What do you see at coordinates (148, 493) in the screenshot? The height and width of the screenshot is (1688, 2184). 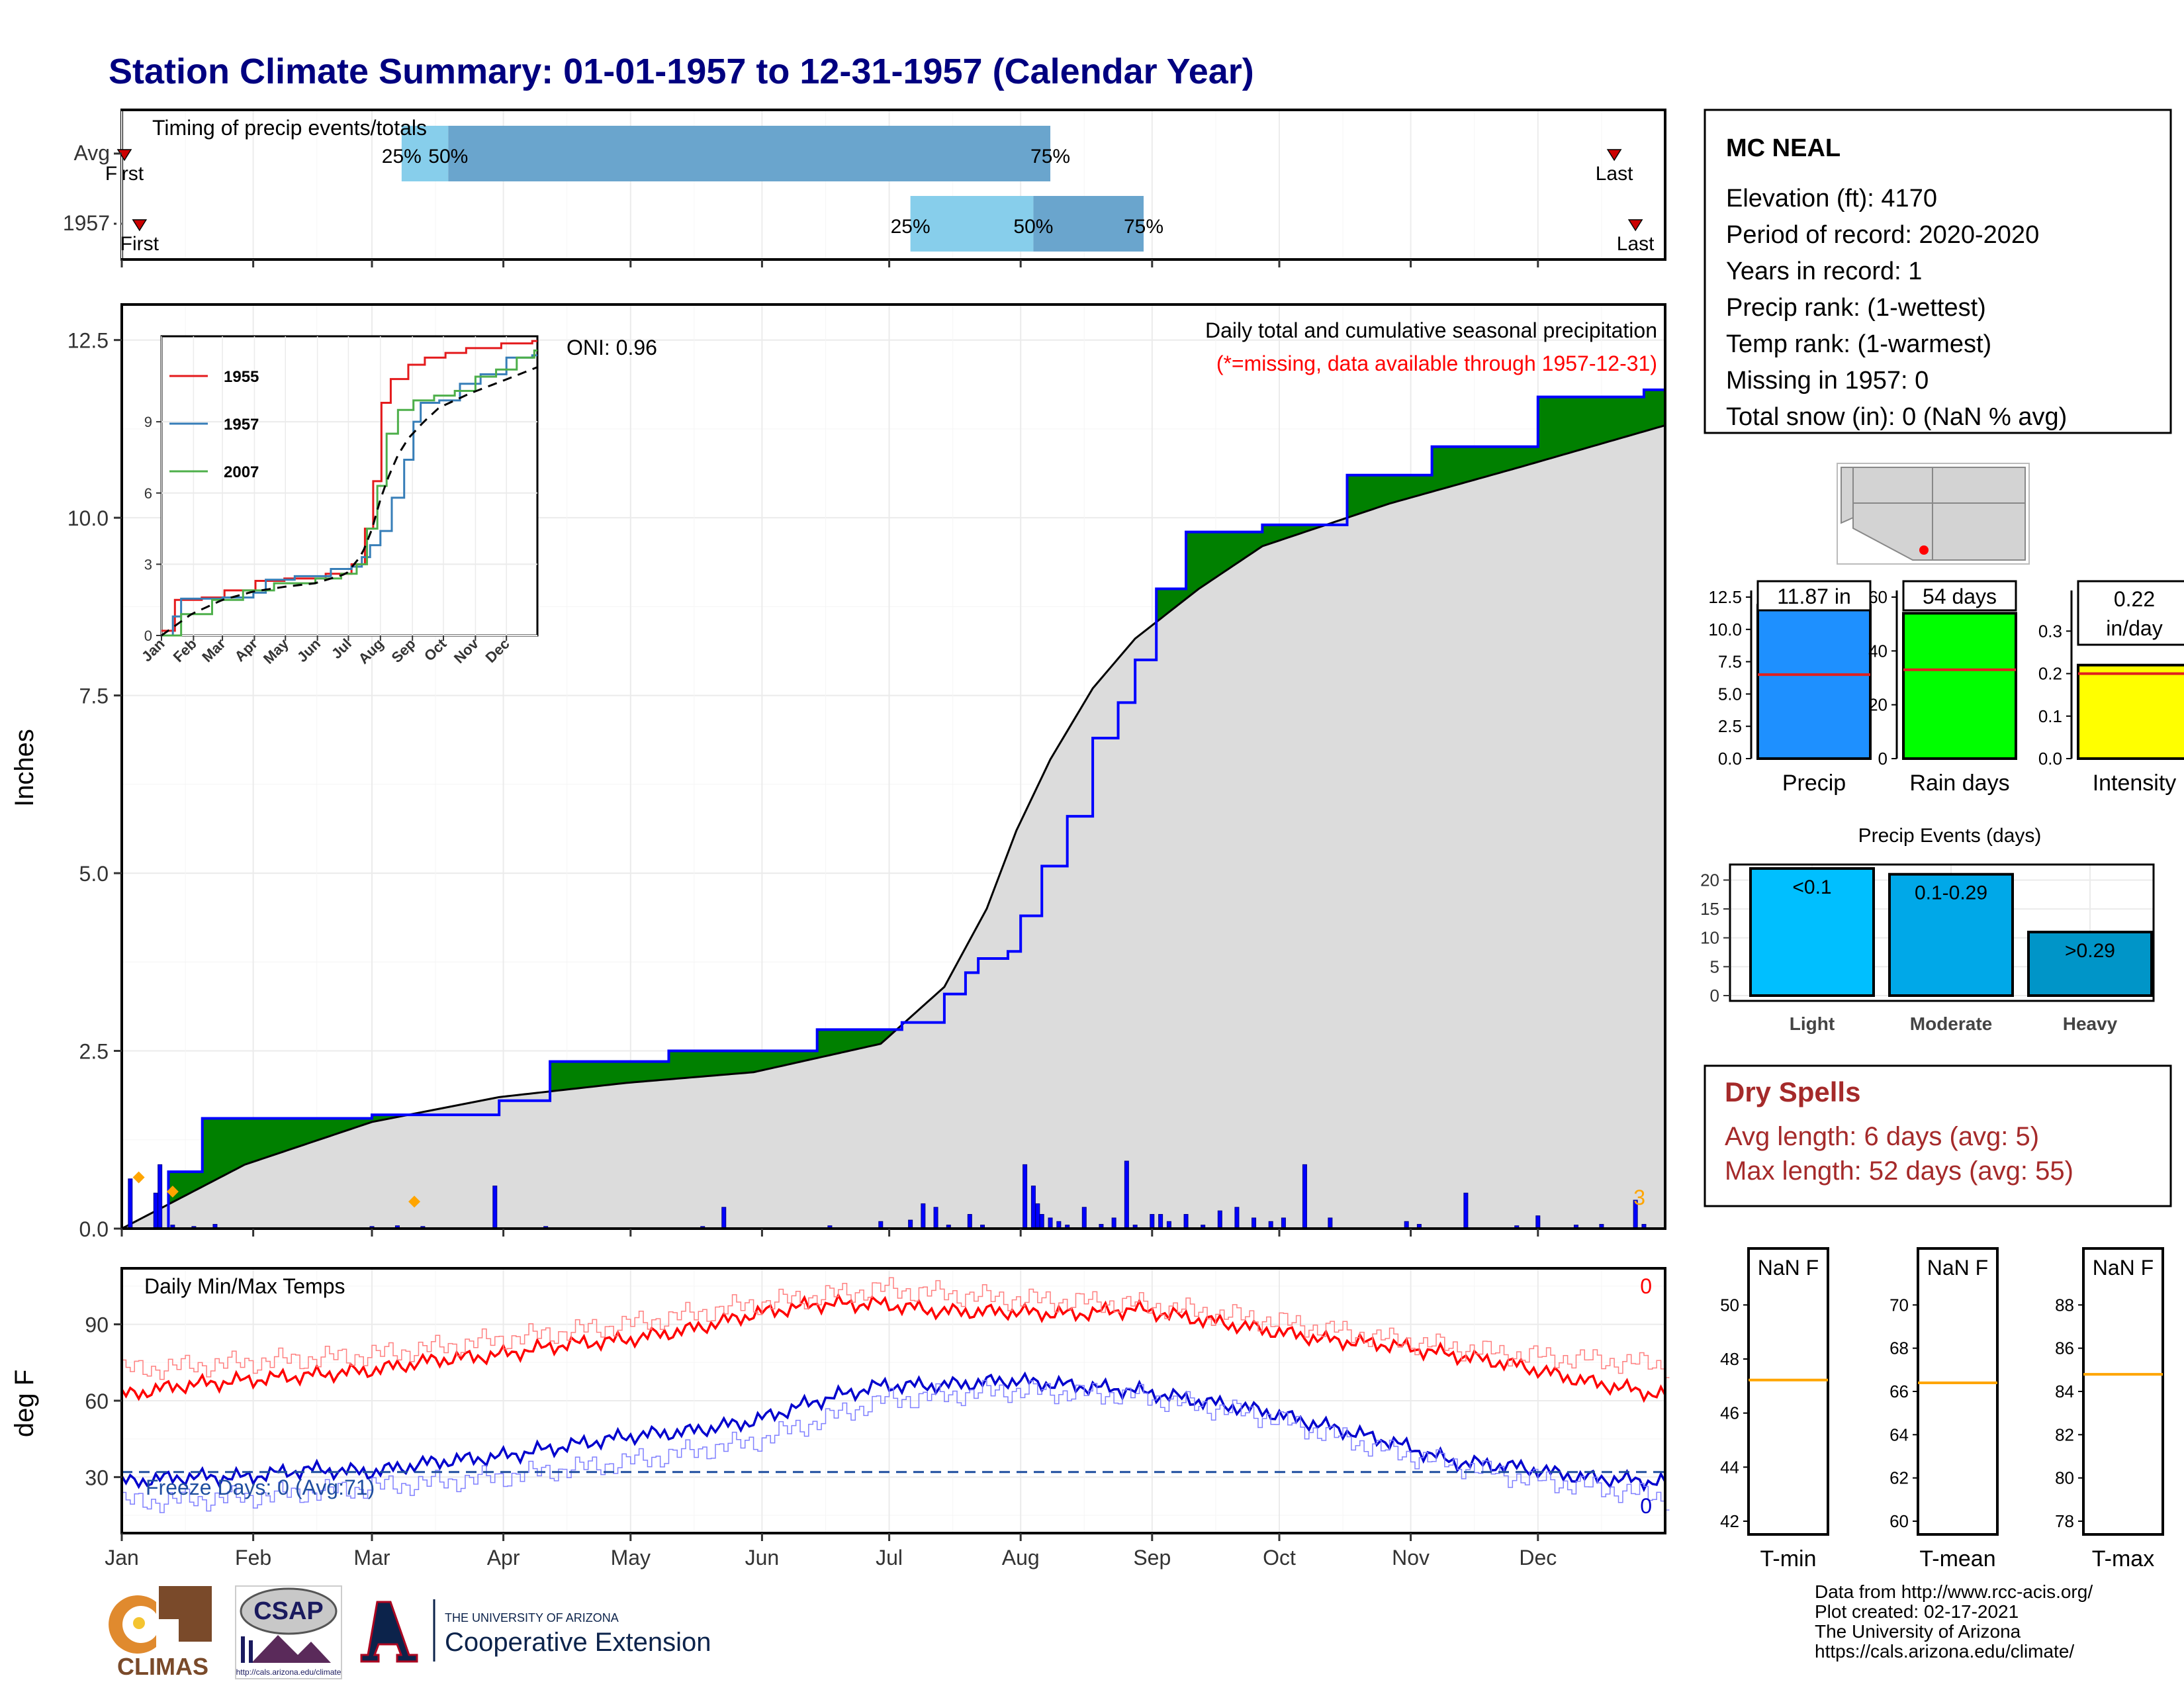 I see `inset-ytick-label-2: 6` at bounding box center [148, 493].